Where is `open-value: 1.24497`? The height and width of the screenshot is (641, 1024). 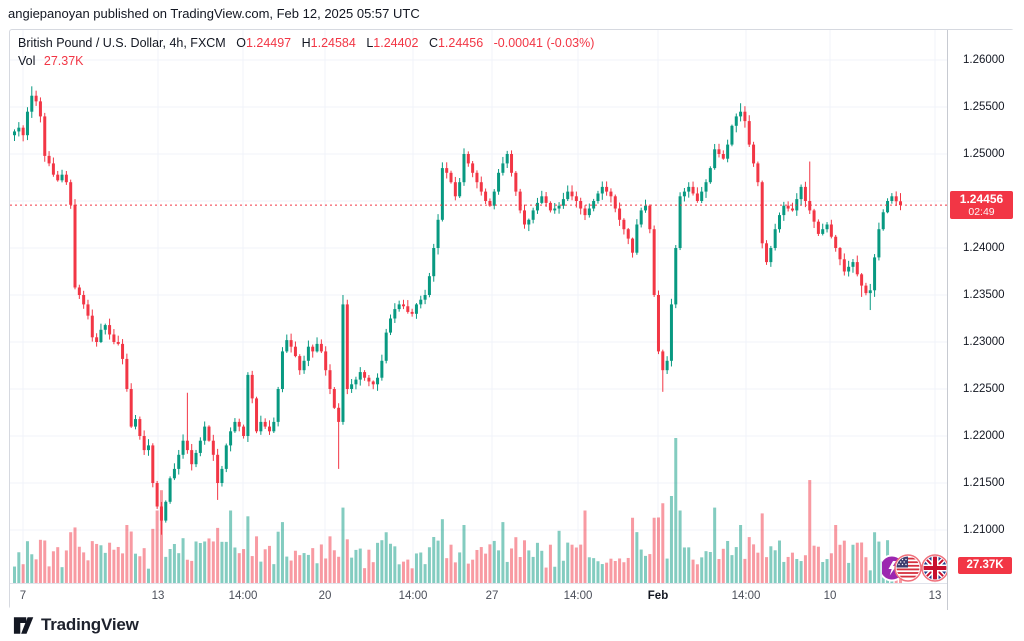 open-value: 1.24497 is located at coordinates (268, 43).